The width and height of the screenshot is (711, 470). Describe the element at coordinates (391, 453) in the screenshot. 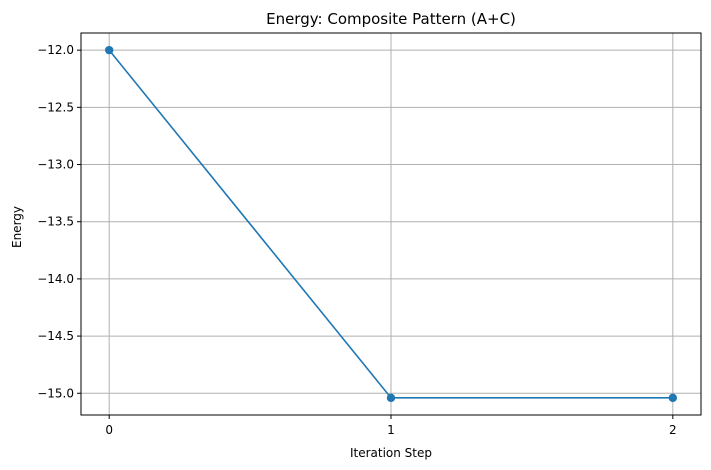

I see `x-axis-label: Iteration Step` at that location.